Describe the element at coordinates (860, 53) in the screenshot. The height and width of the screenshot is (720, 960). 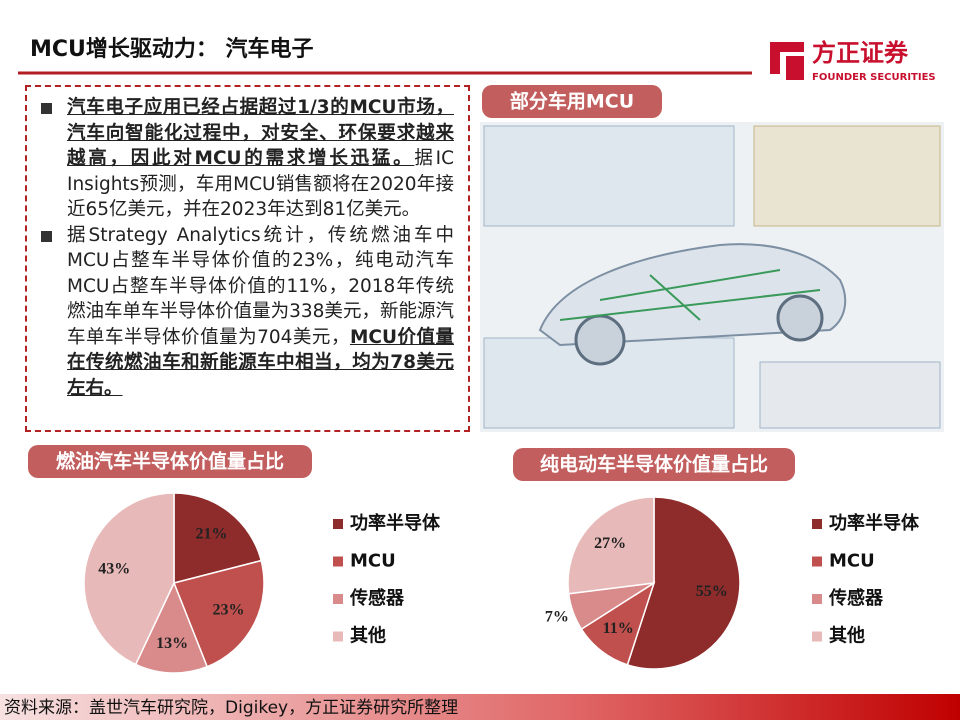
I see `logo-name: 方正证券` at that location.